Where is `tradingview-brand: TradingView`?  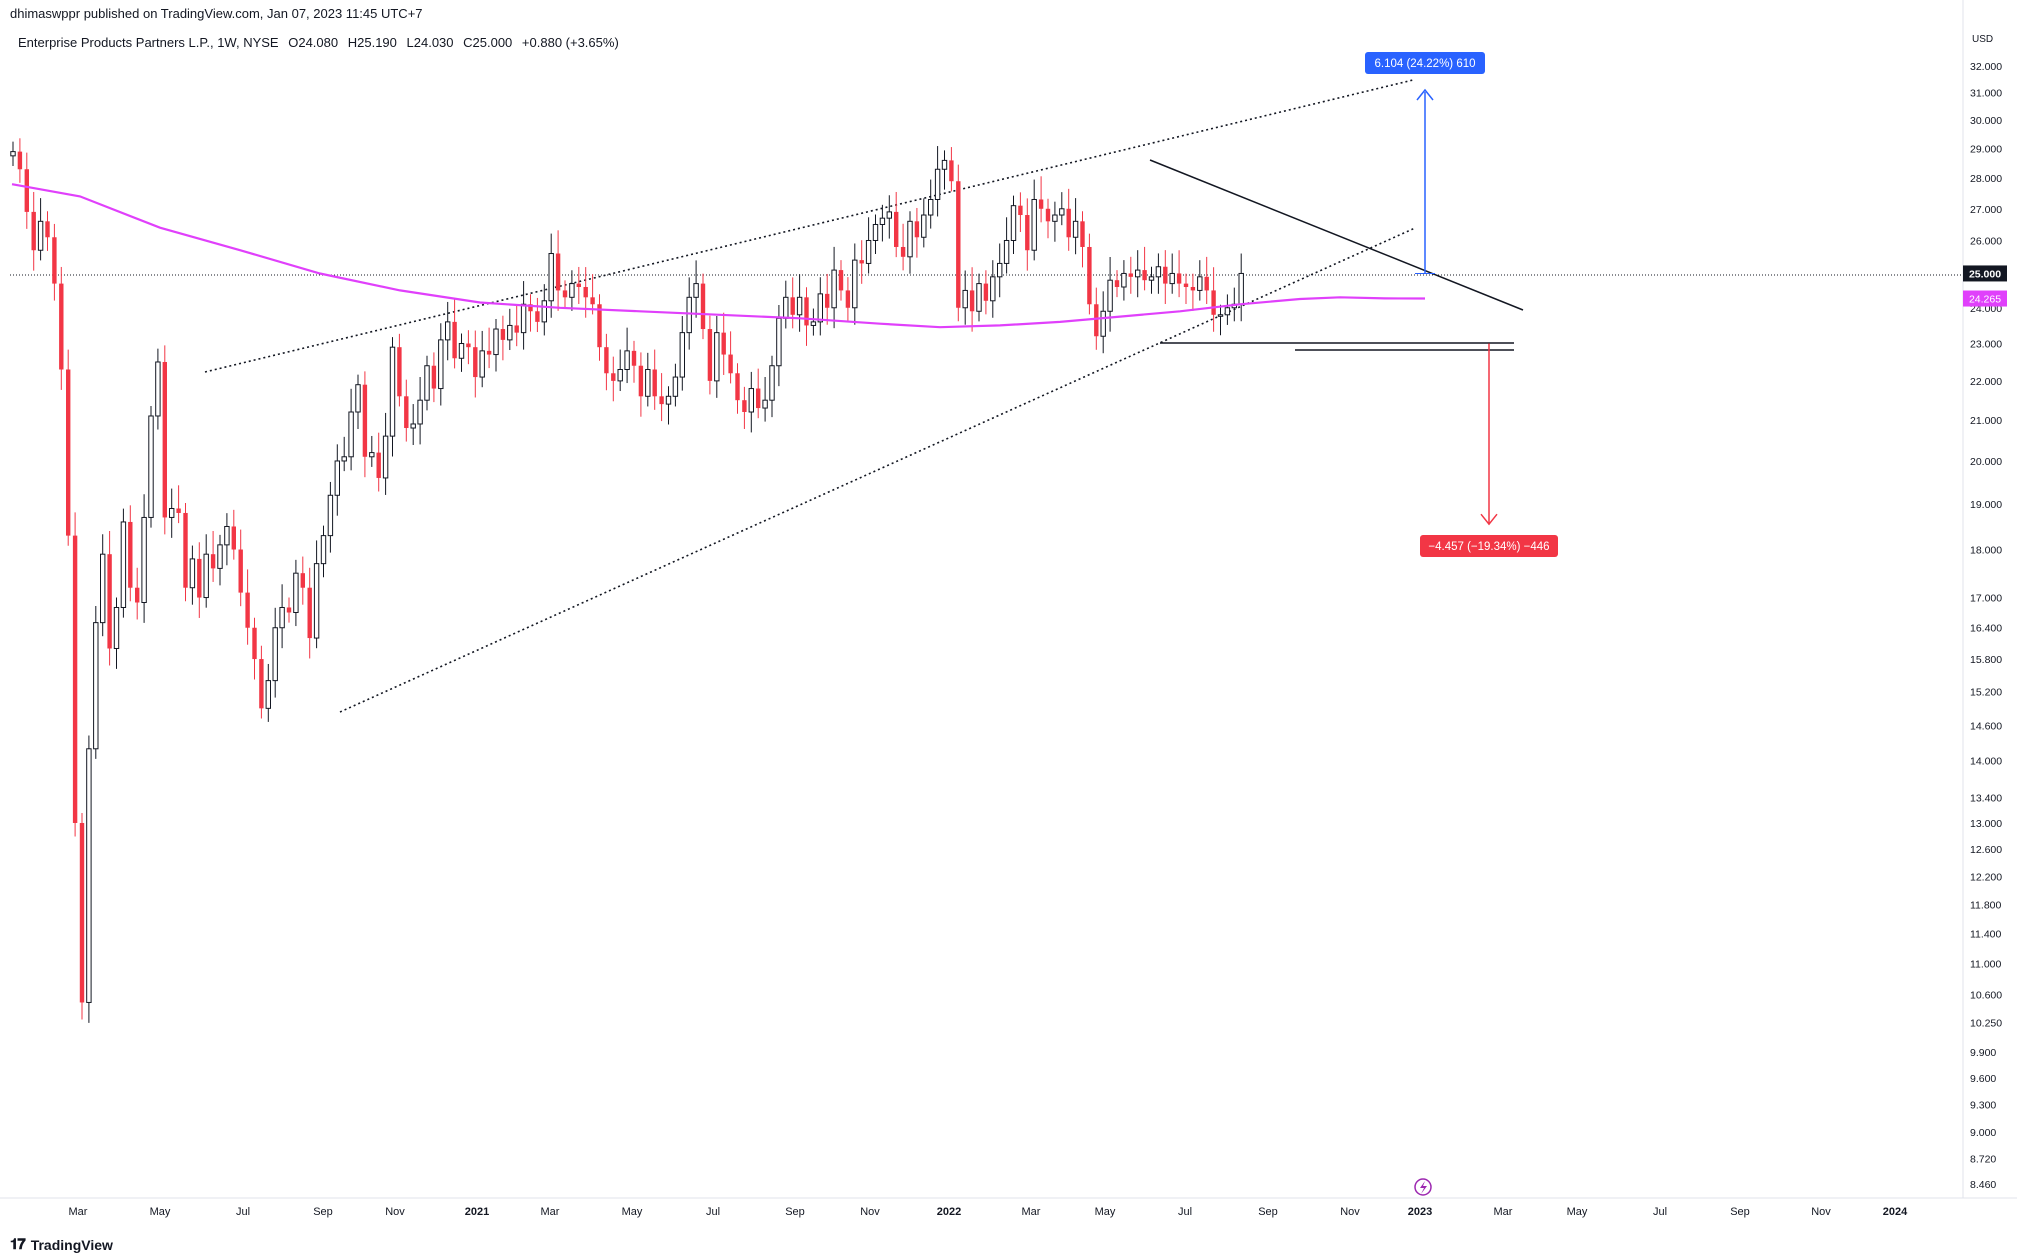
tradingview-brand: TradingView is located at coordinates (71, 1244).